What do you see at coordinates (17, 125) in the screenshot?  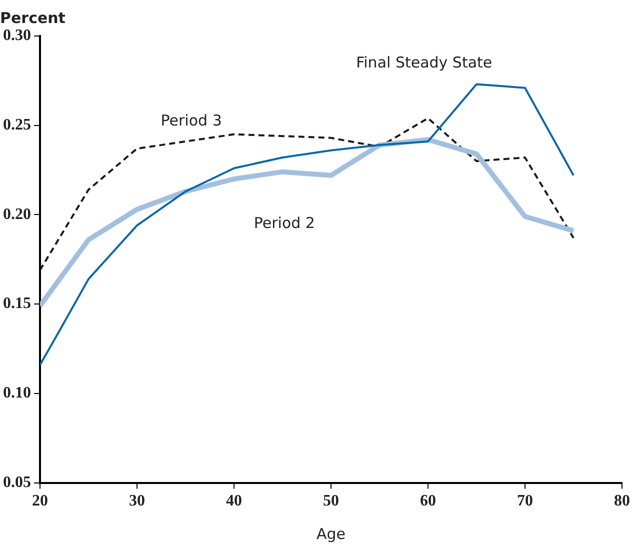 I see `y-tick-label: 0.25` at bounding box center [17, 125].